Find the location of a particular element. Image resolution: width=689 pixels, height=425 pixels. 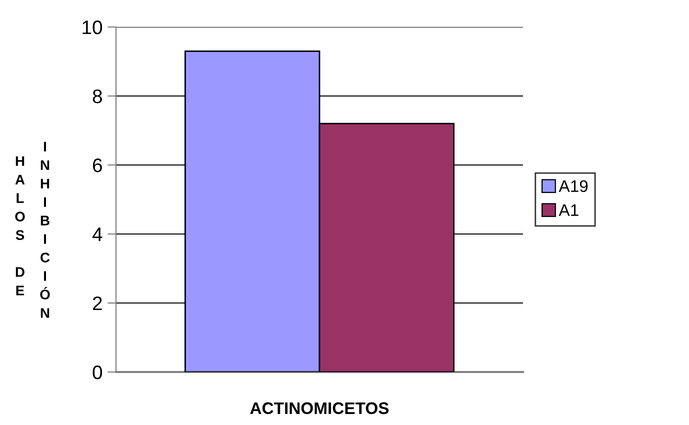

legend-label: A1 is located at coordinates (568, 210).